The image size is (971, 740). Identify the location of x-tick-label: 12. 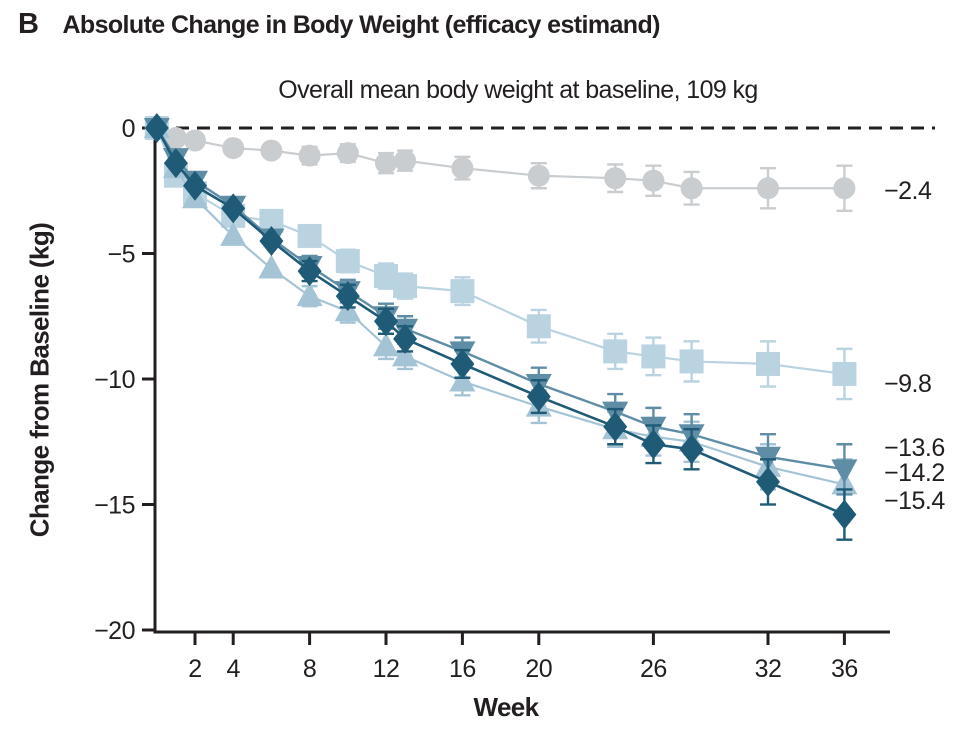
(386, 669).